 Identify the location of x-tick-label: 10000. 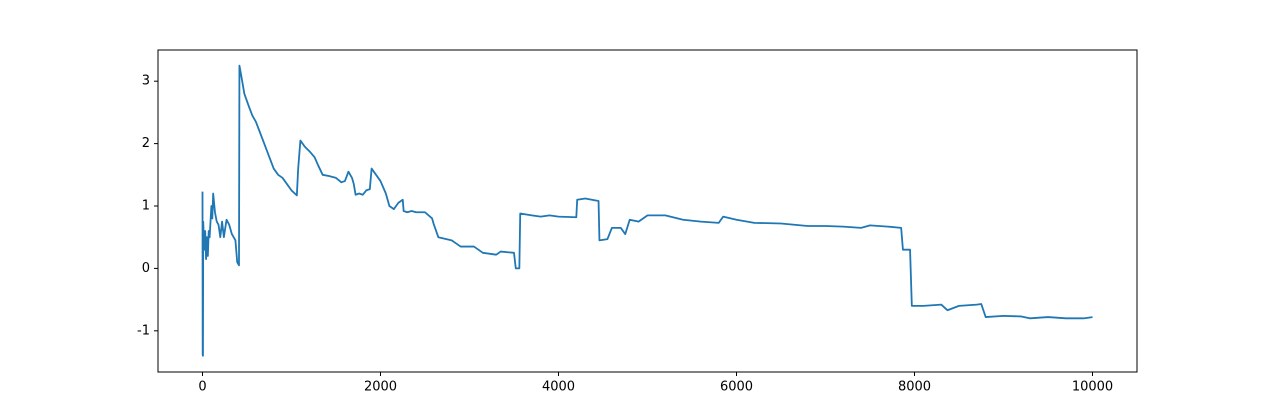
(1092, 387).